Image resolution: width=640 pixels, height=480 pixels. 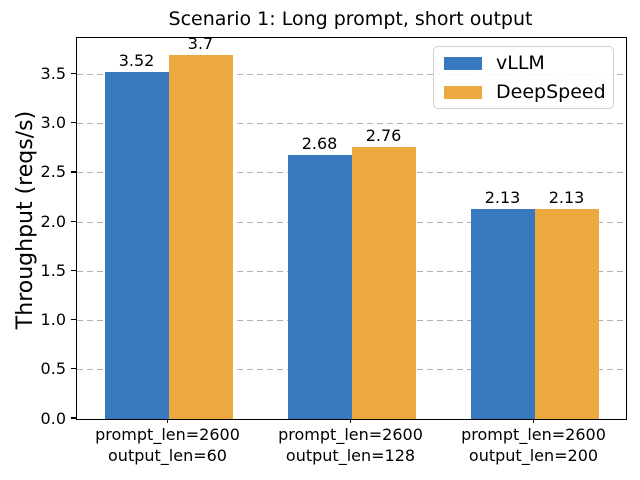 What do you see at coordinates (53, 270) in the screenshot?
I see `y-tick-label-1.5: 1.5` at bounding box center [53, 270].